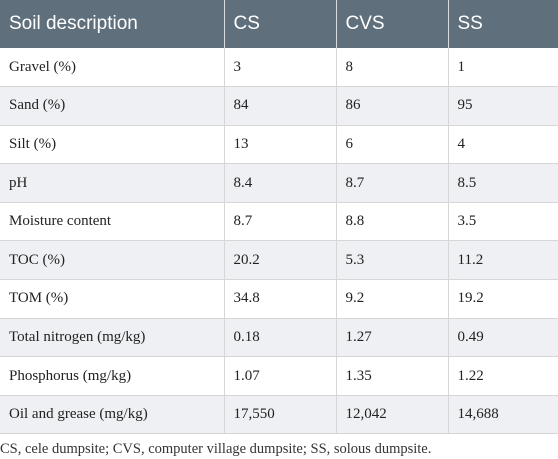 The height and width of the screenshot is (459, 558). Describe the element at coordinates (392, 222) in the screenshot. I see `cvs-value: 8.8` at that location.